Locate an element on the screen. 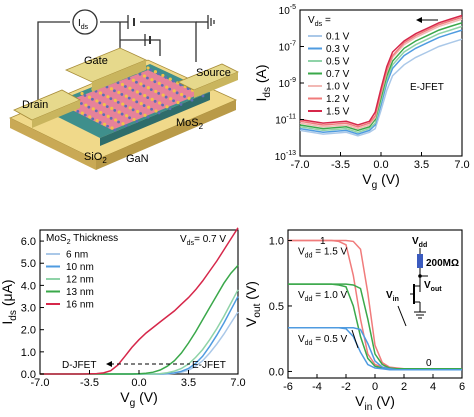 This screenshot has width=474, height=417. ammeter-label: Ids is located at coordinates (83, 24).